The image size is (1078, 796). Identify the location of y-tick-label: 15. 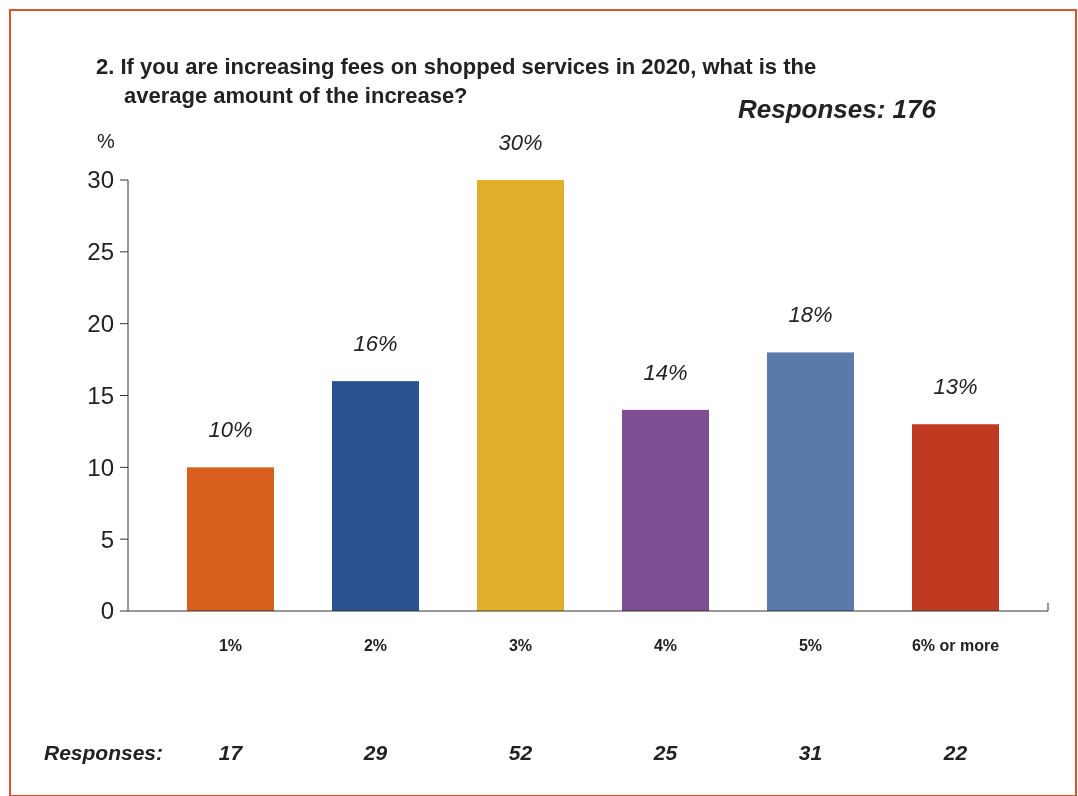
(100, 395).